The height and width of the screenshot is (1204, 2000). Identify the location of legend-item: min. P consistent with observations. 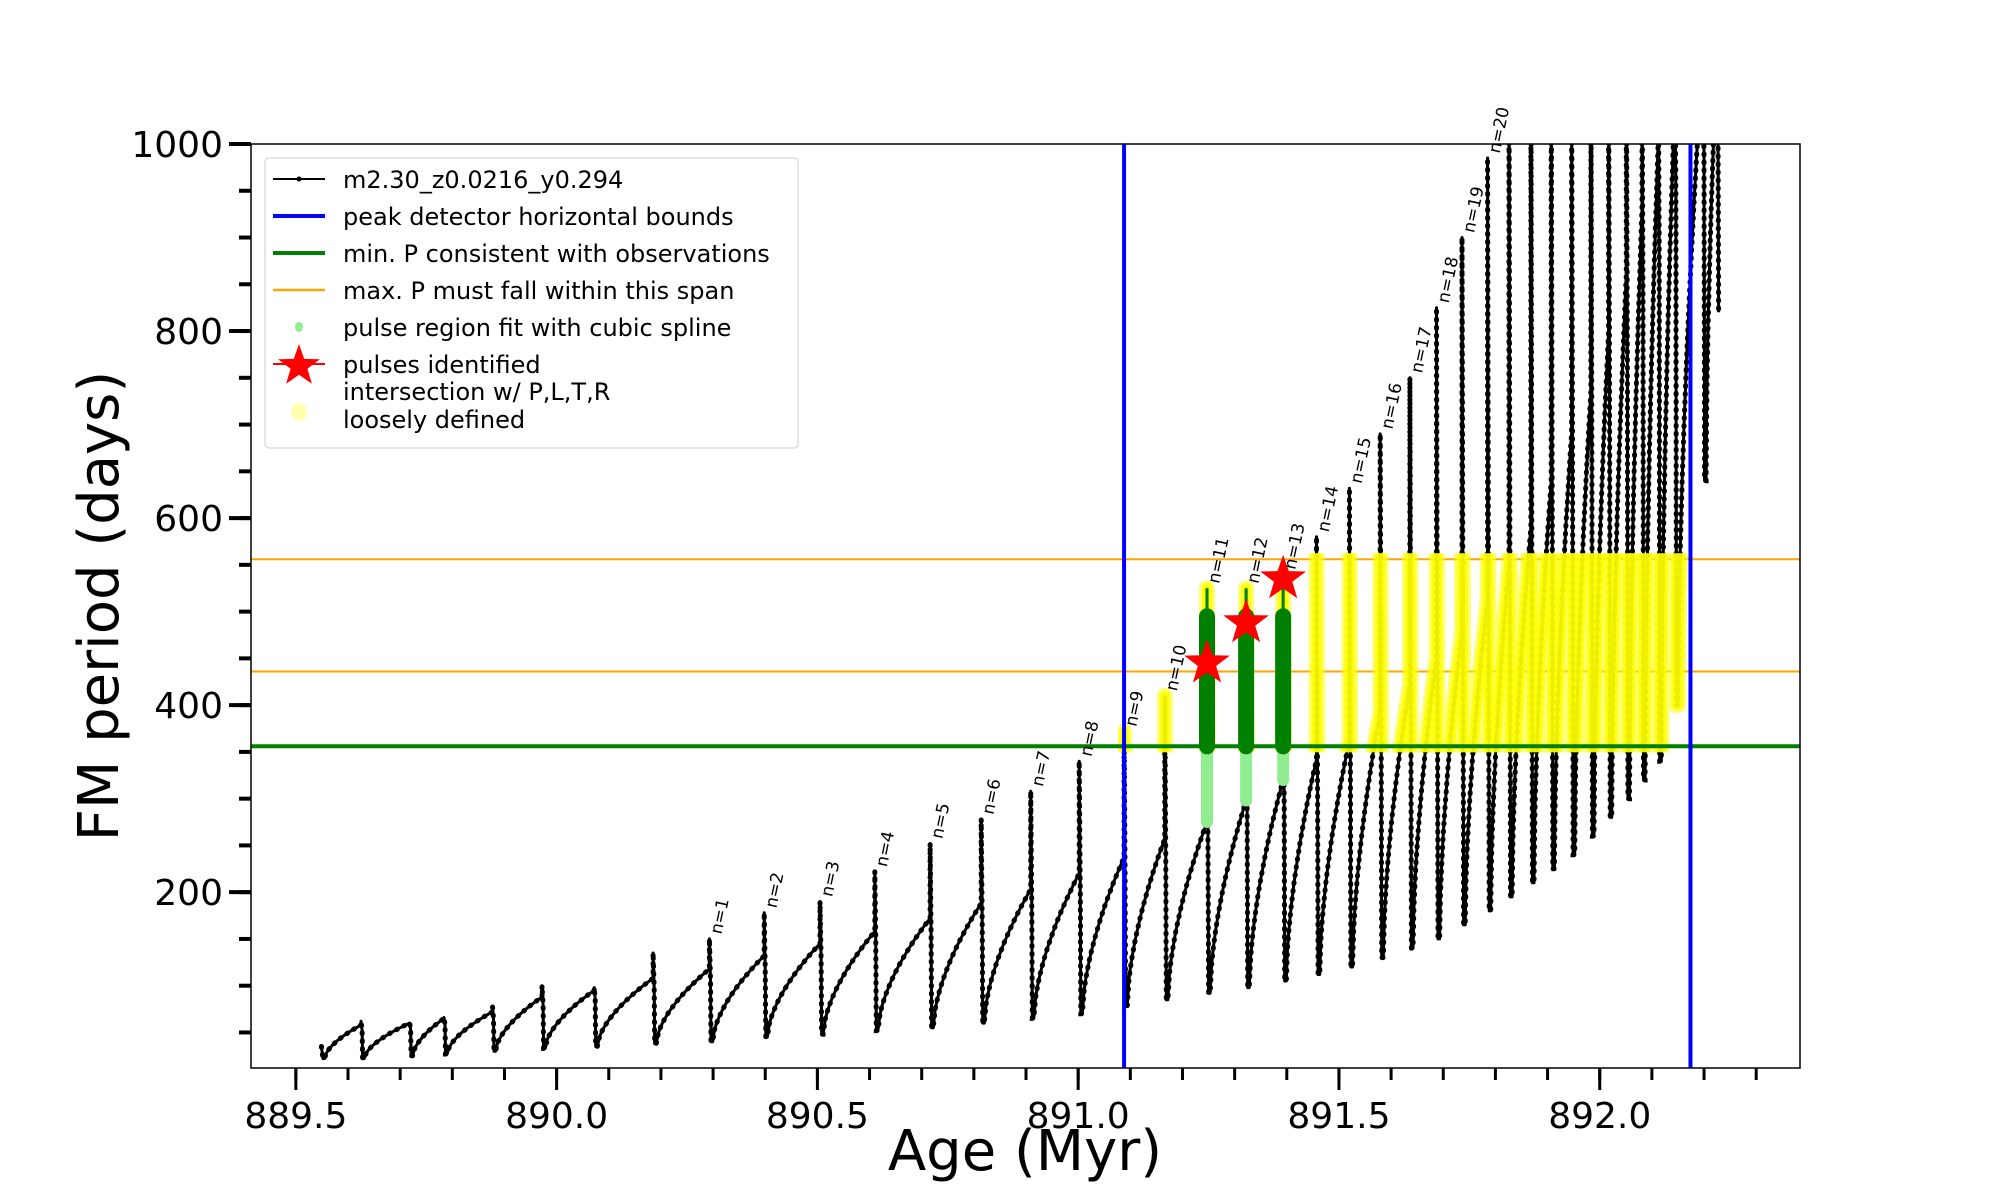
(521, 254).